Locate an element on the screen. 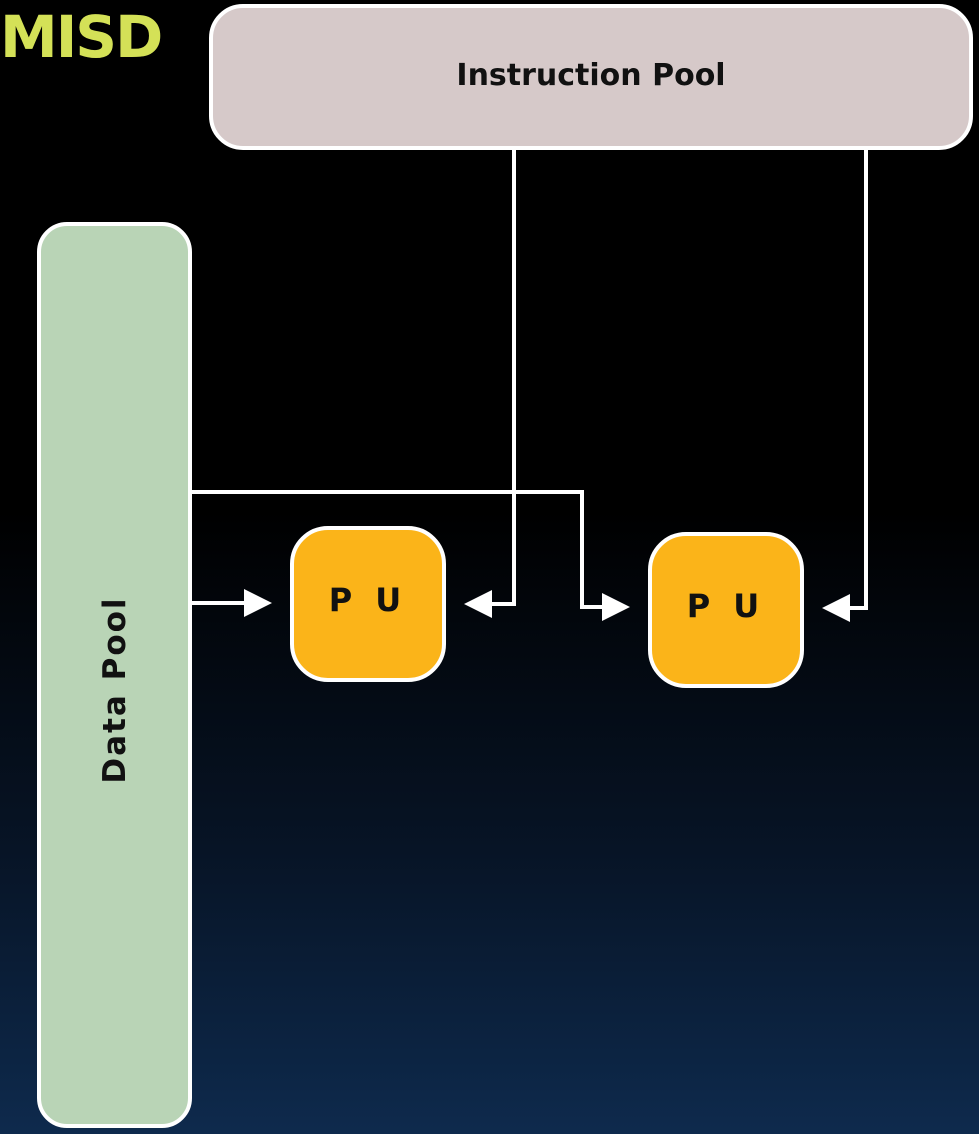 The width and height of the screenshot is (979, 1134). instruction-pool-box: Instruction Pool is located at coordinates (591, 77).